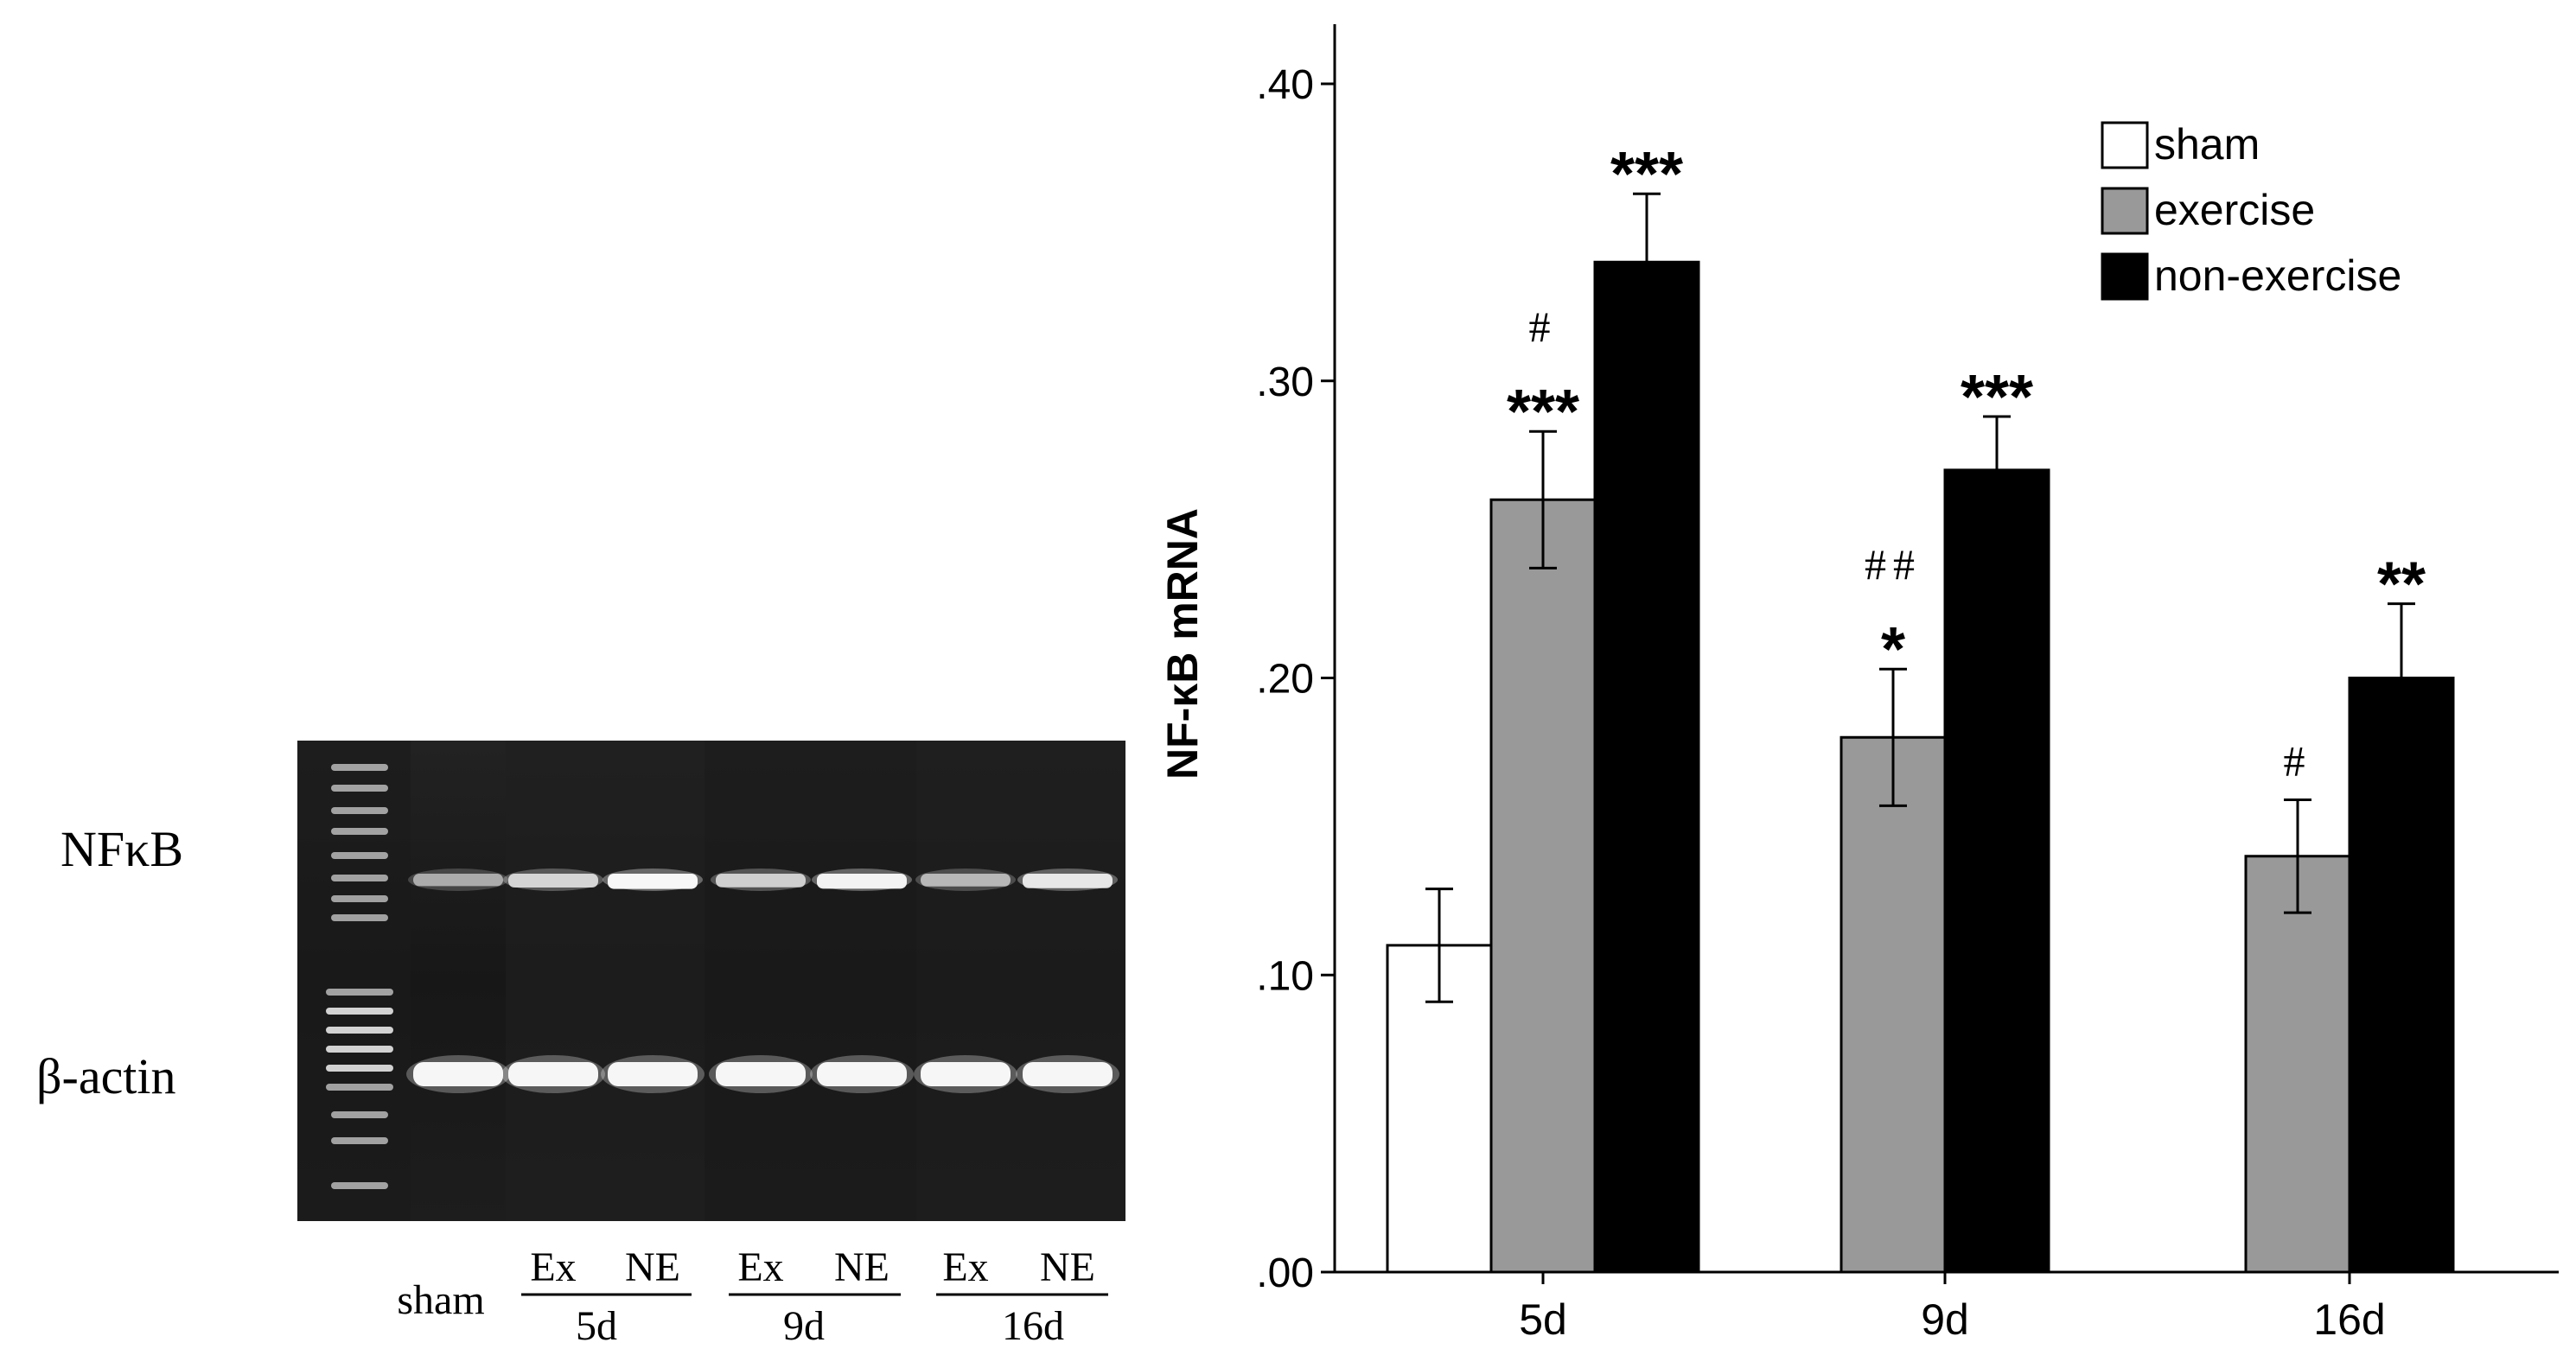 The width and height of the screenshot is (2576, 1368). I want to click on lane-label-ne-5d: NE, so click(652, 1267).